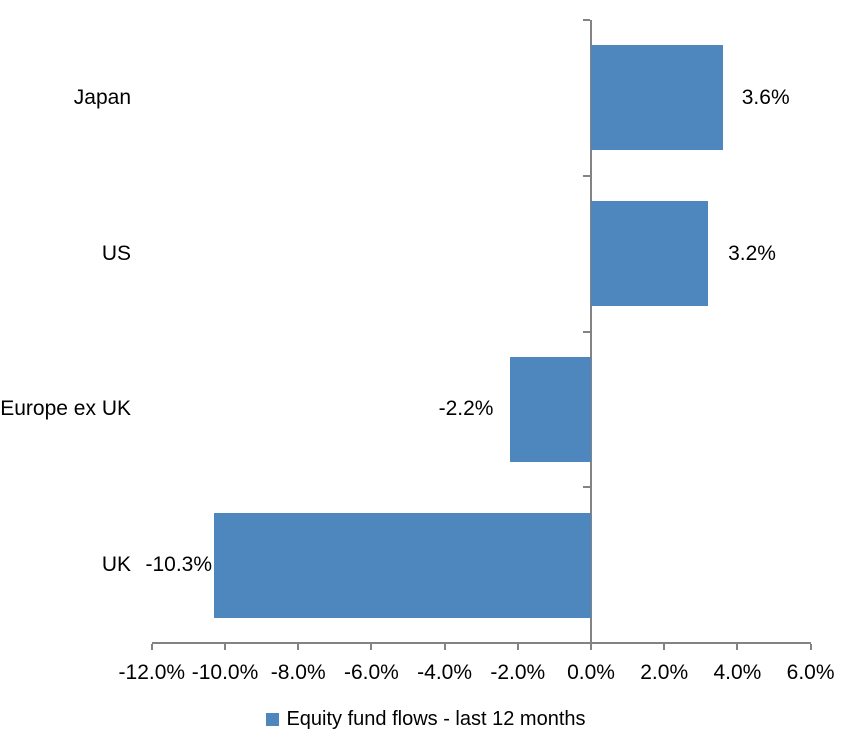  I want to click on category-label-us: US, so click(116, 253).